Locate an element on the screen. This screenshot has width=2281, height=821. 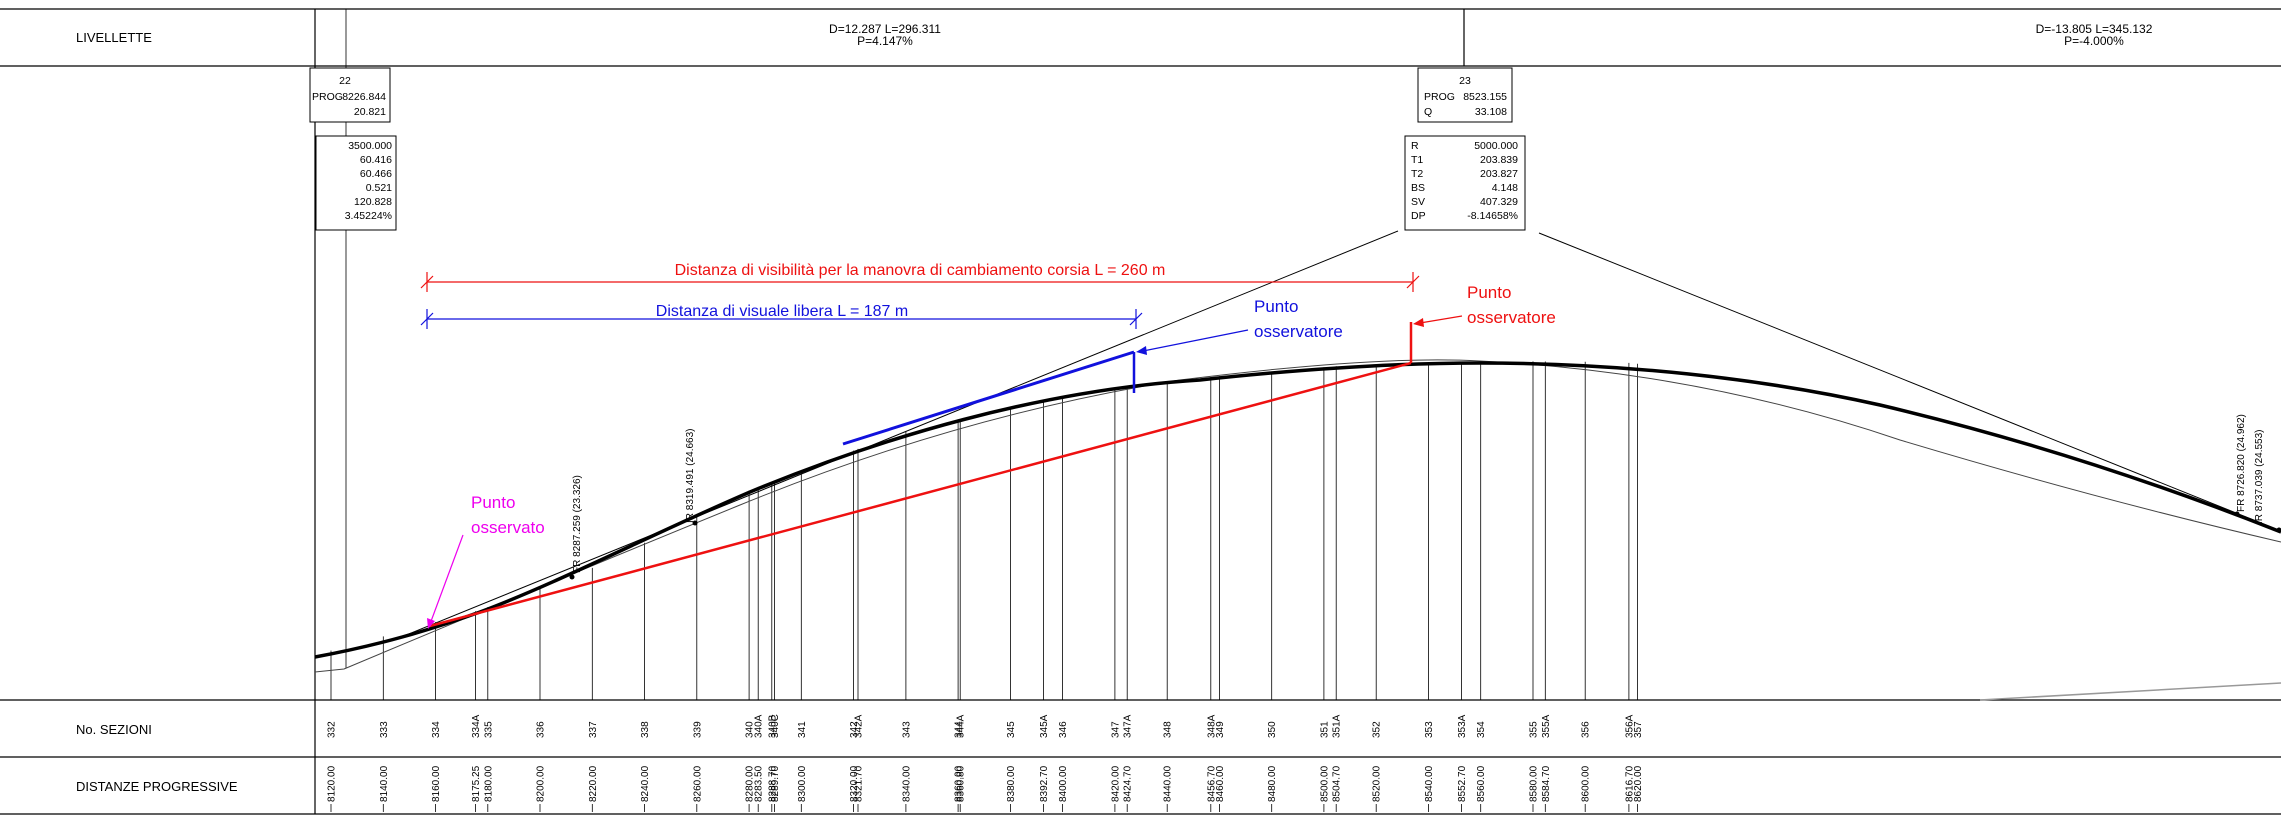
observed-label-line2: osservato is located at coordinates (508, 527).